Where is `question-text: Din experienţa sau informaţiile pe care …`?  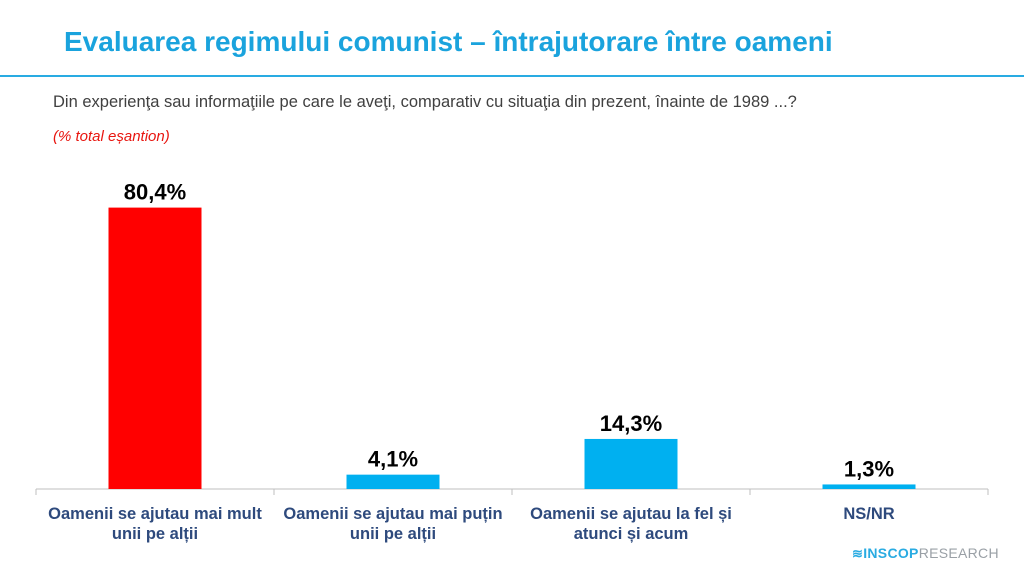 question-text: Din experienţa sau informaţiile pe care … is located at coordinates (425, 102).